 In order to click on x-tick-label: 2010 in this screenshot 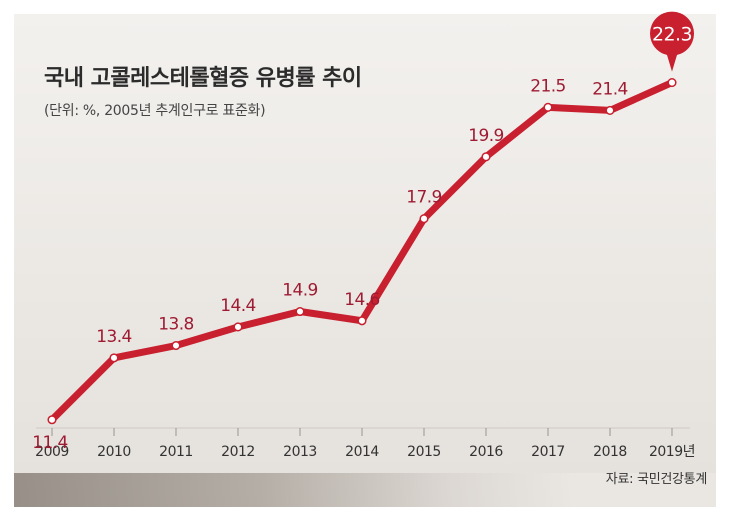, I will do `click(114, 452)`.